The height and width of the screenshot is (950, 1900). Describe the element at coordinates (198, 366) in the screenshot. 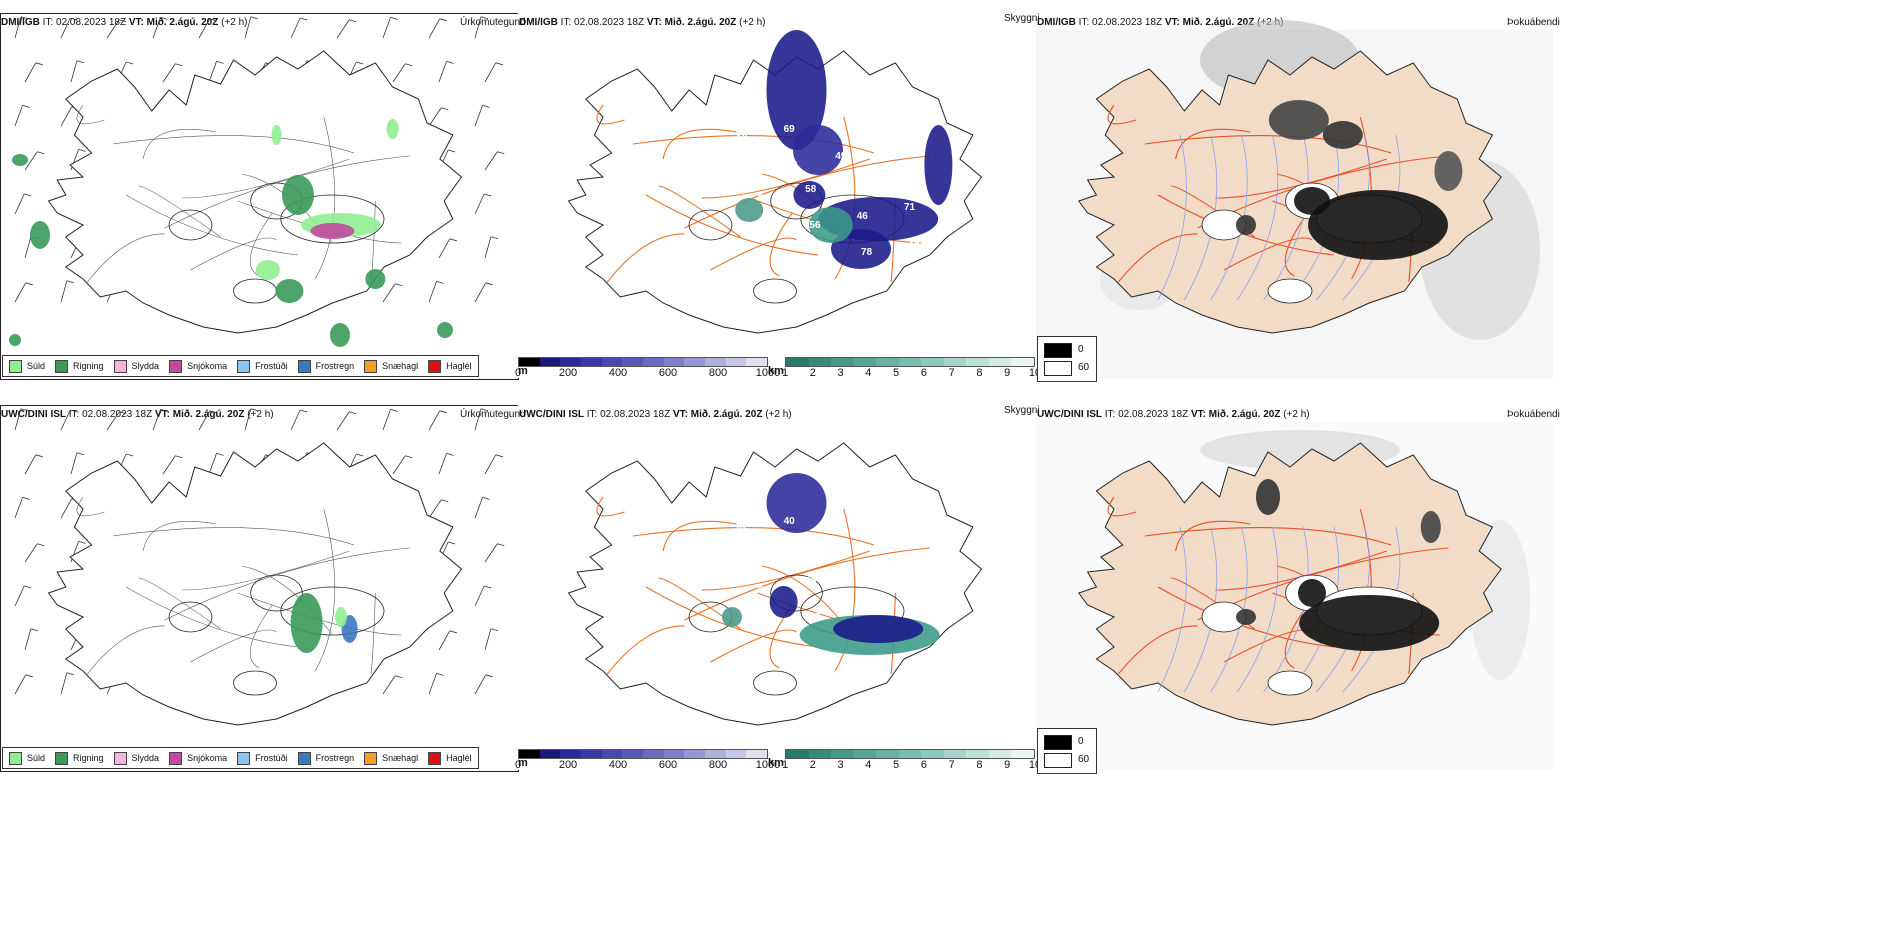

I see `legend-item-snjokoma: Snjókoma` at that location.